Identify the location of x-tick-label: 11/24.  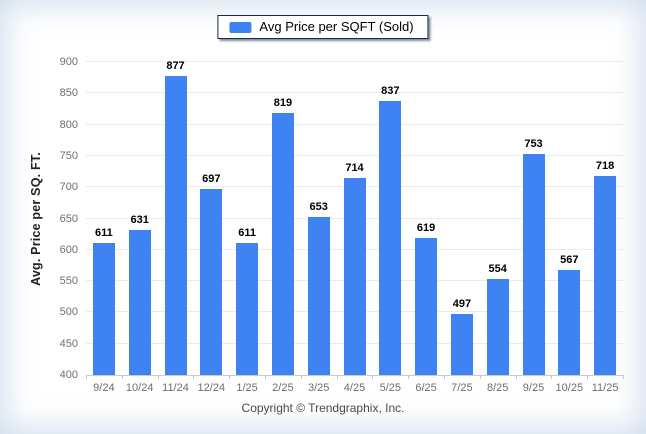
(175, 388).